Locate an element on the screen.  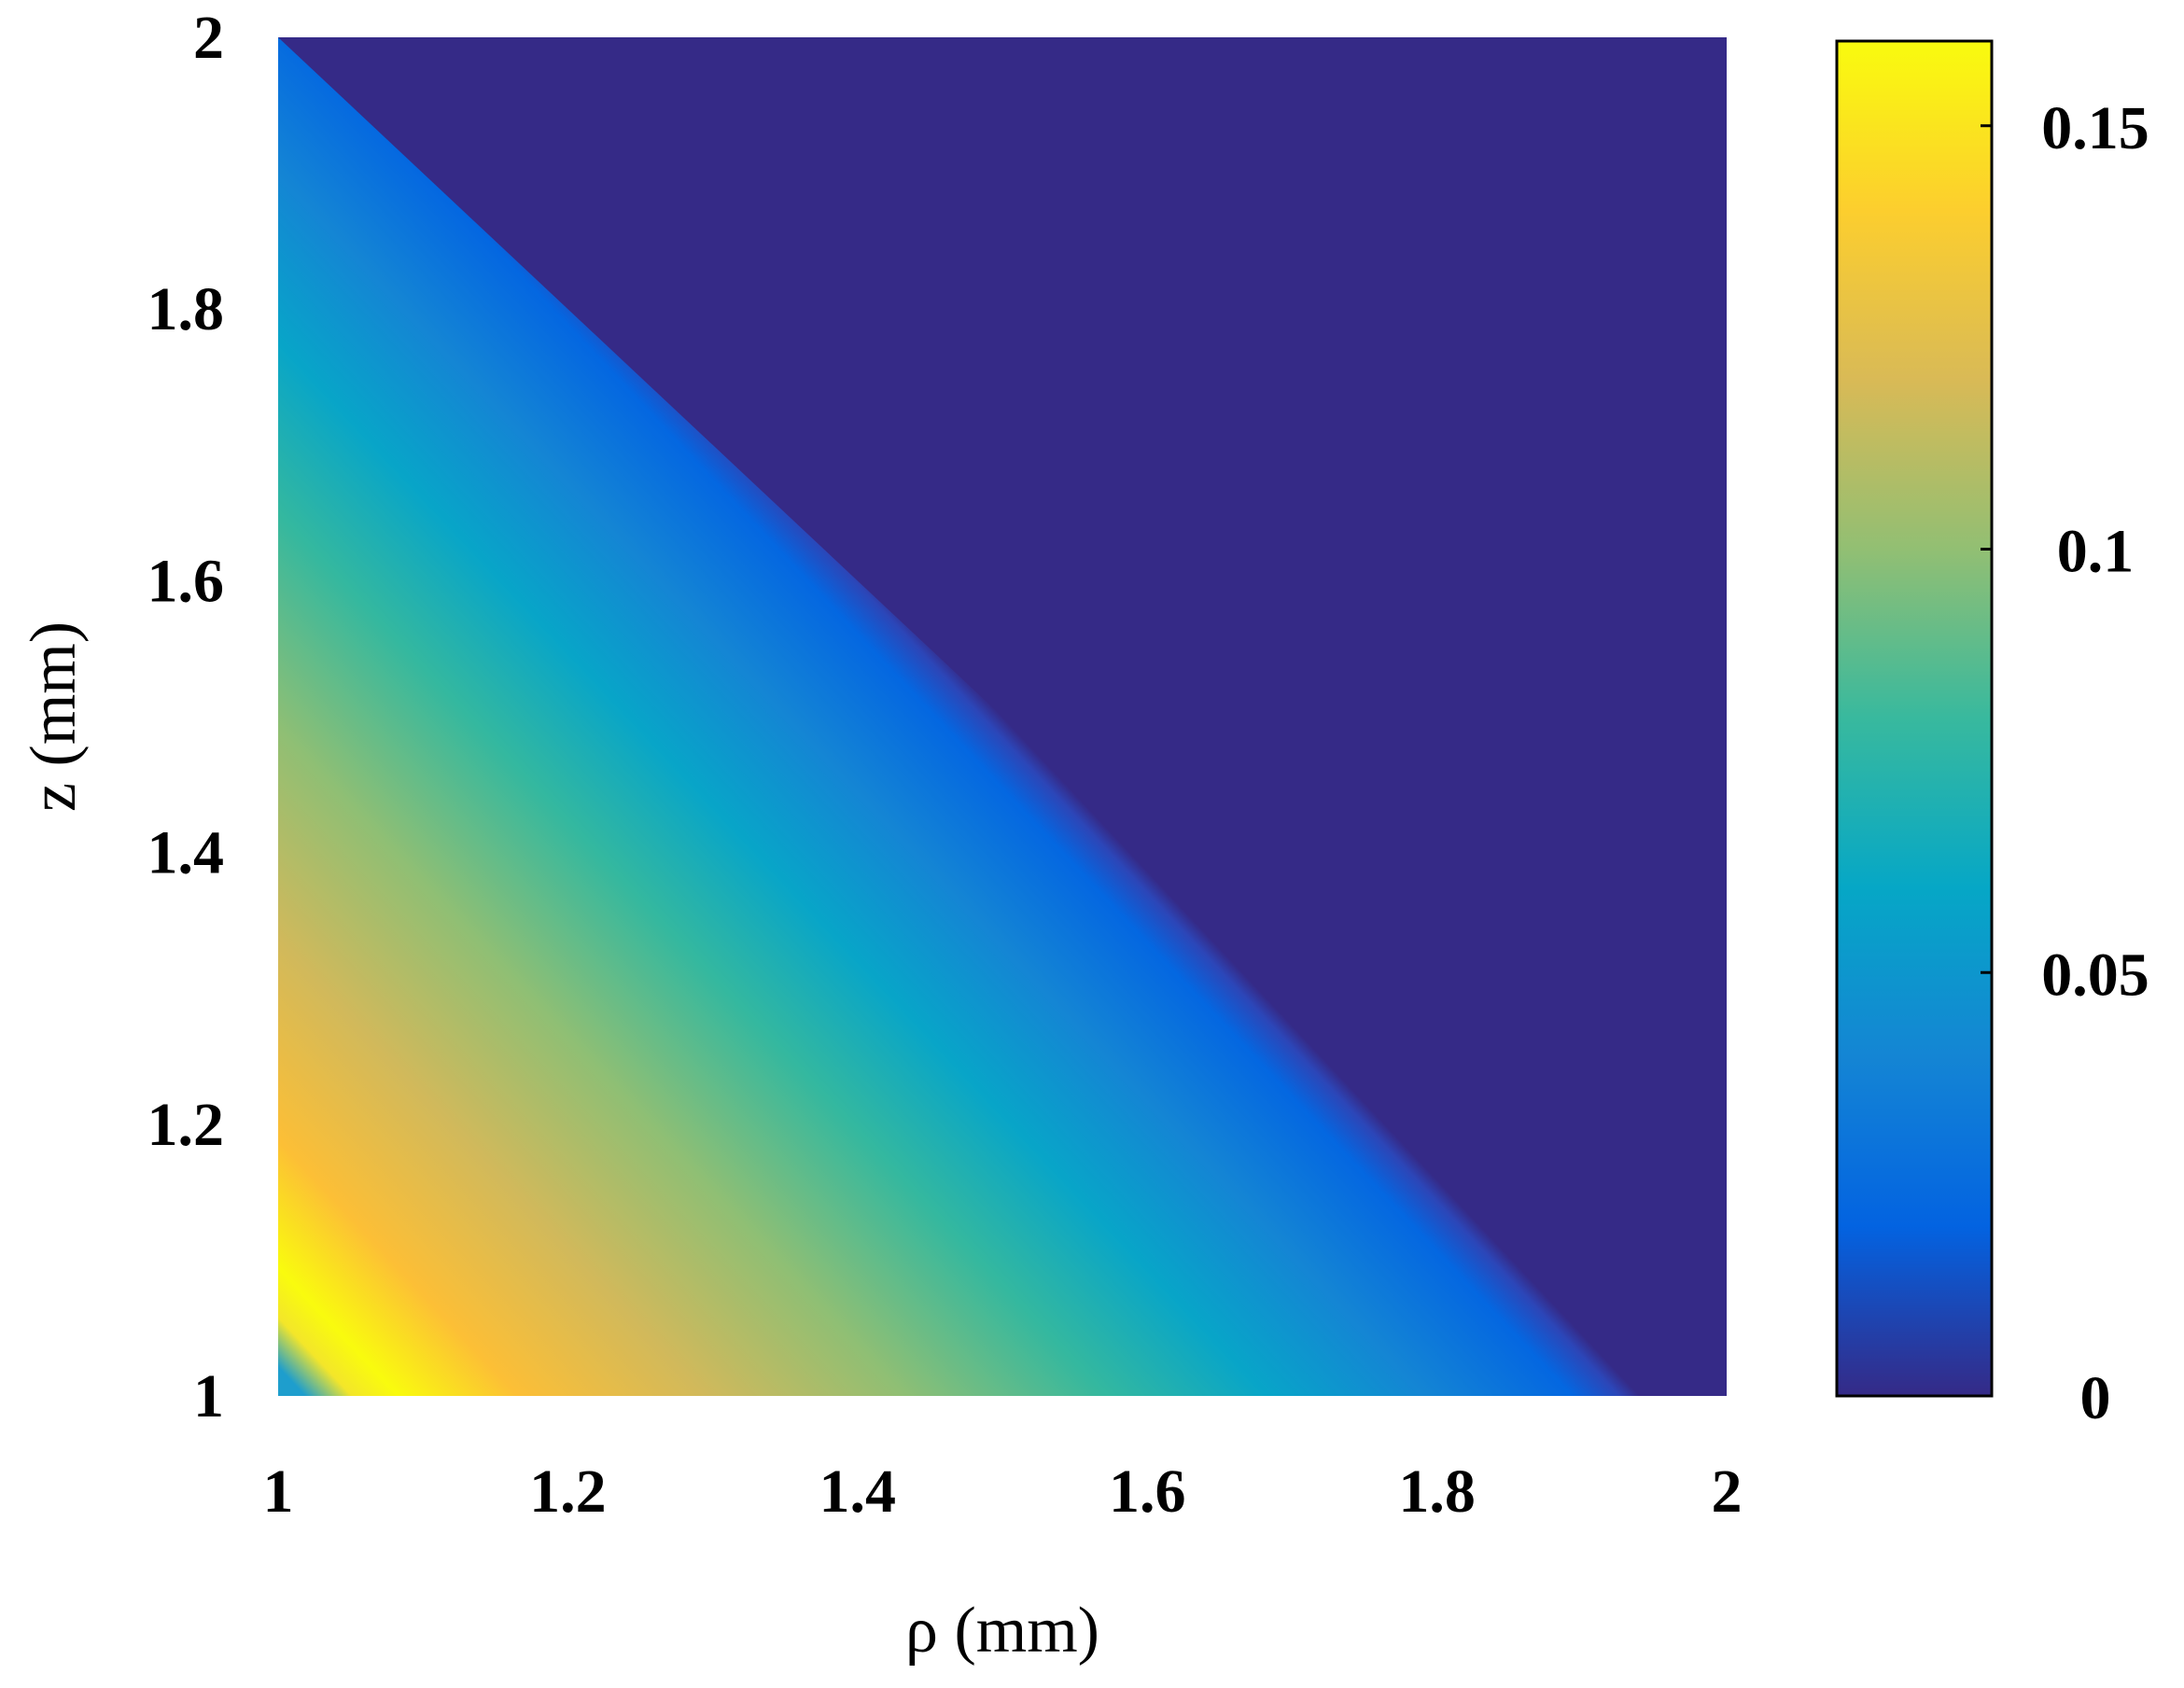
colorbar-tick-label: 0.05 is located at coordinates (2095, 975).